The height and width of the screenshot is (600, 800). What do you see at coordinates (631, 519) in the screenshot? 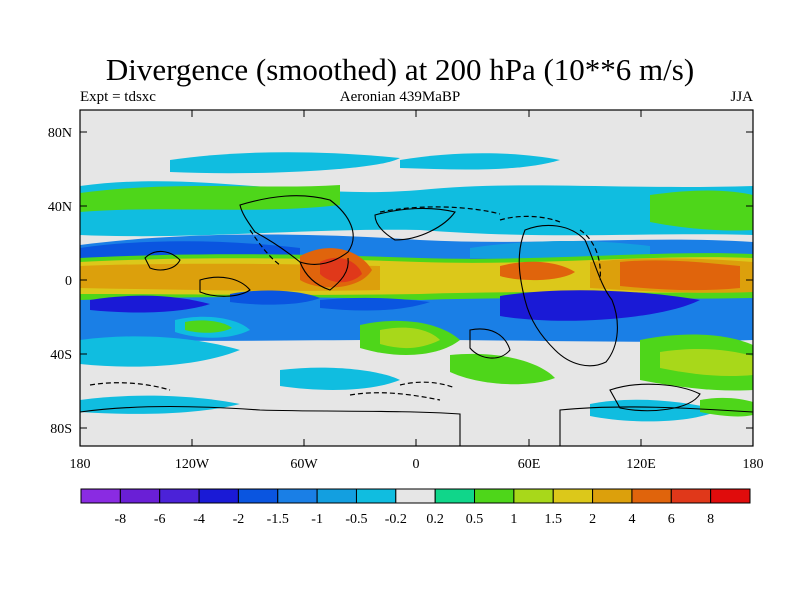
I see `colorbar-label: 4` at bounding box center [631, 519].